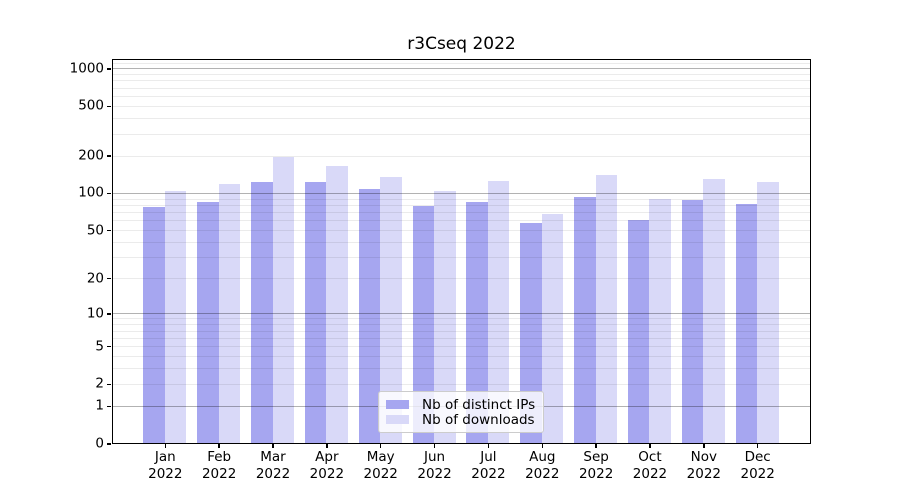 The image size is (900, 500). What do you see at coordinates (397, 419) in the screenshot?
I see `legend-swatch-downloads` at bounding box center [397, 419].